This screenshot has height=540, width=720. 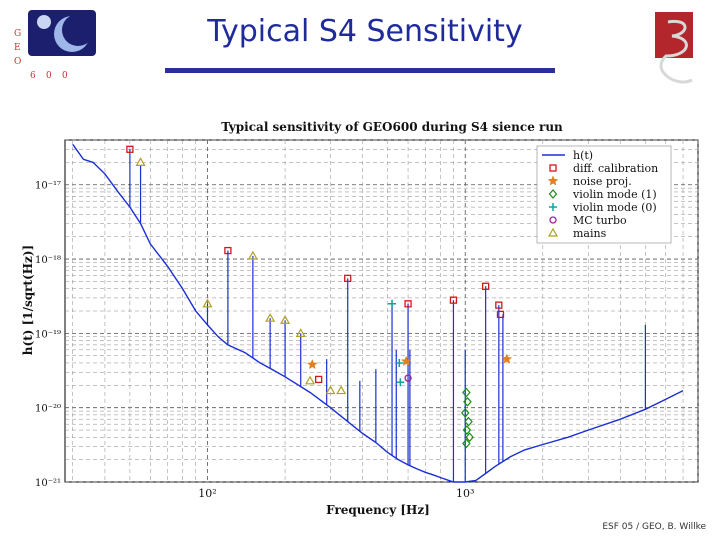 I want to click on slide-title: Typical S4 Sensitivity, so click(x=365, y=31).